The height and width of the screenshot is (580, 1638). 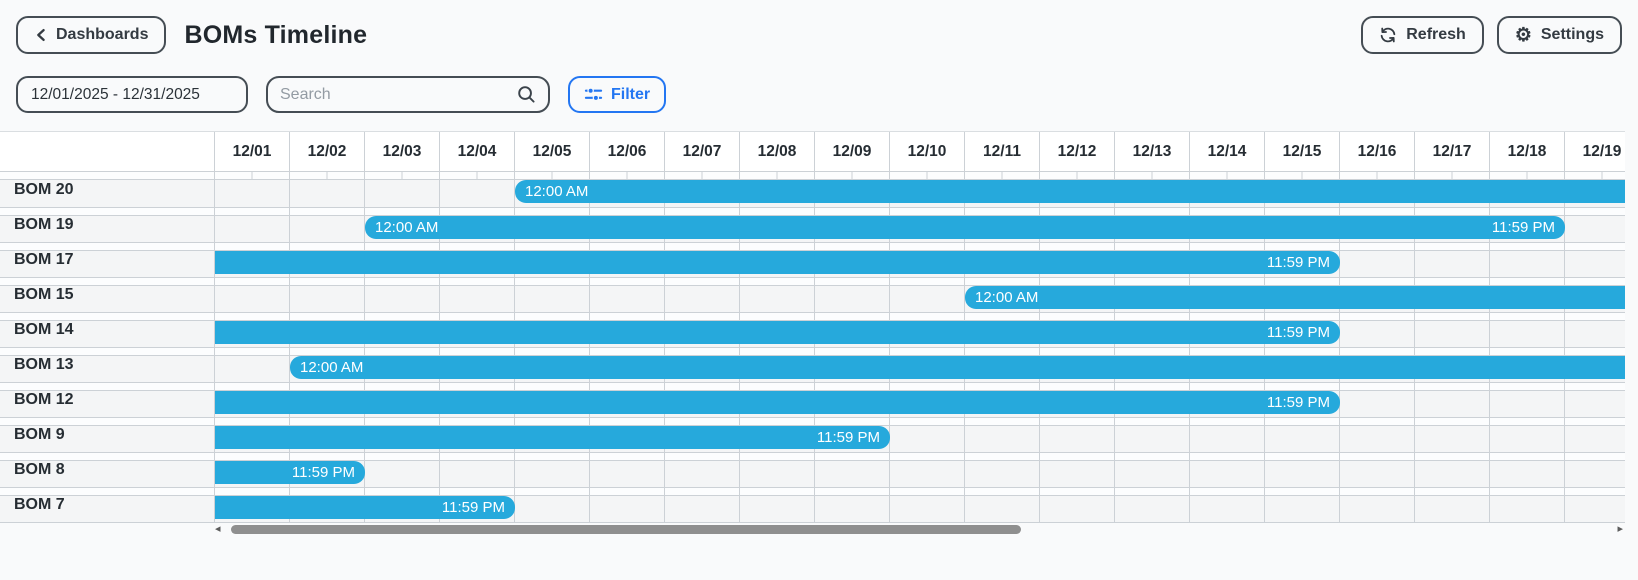 What do you see at coordinates (631, 94) in the screenshot?
I see `filter-label: Filter` at bounding box center [631, 94].